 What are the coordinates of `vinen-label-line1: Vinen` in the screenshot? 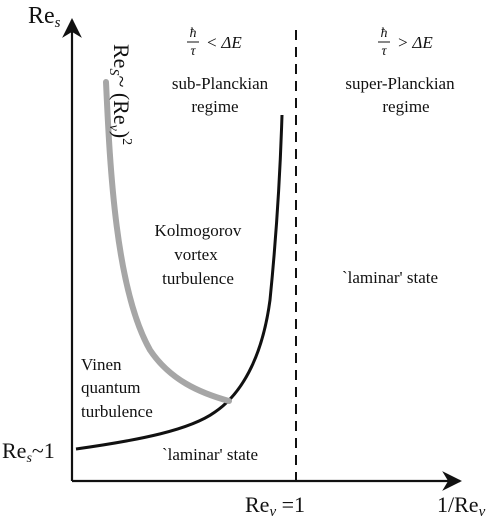 It's located at (101, 364).